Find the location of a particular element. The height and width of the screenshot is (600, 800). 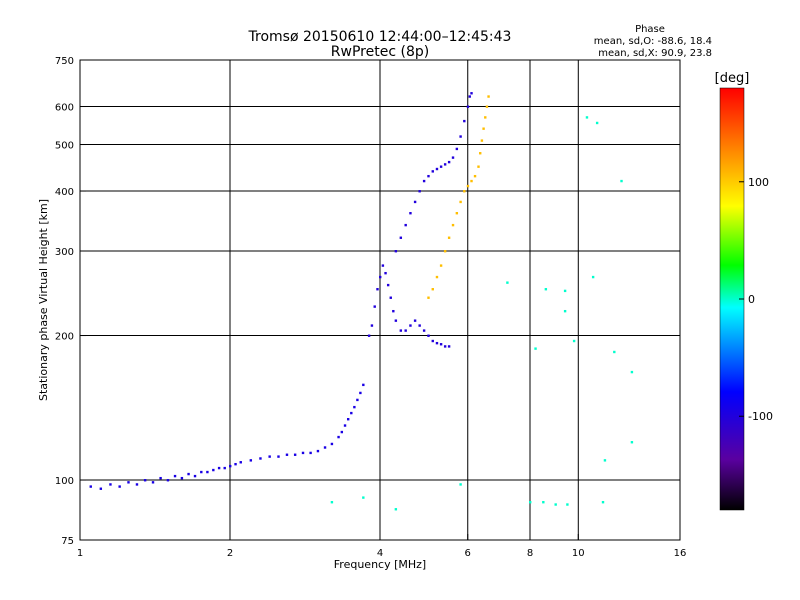

x-tick-label: 8 is located at coordinates (530, 553).